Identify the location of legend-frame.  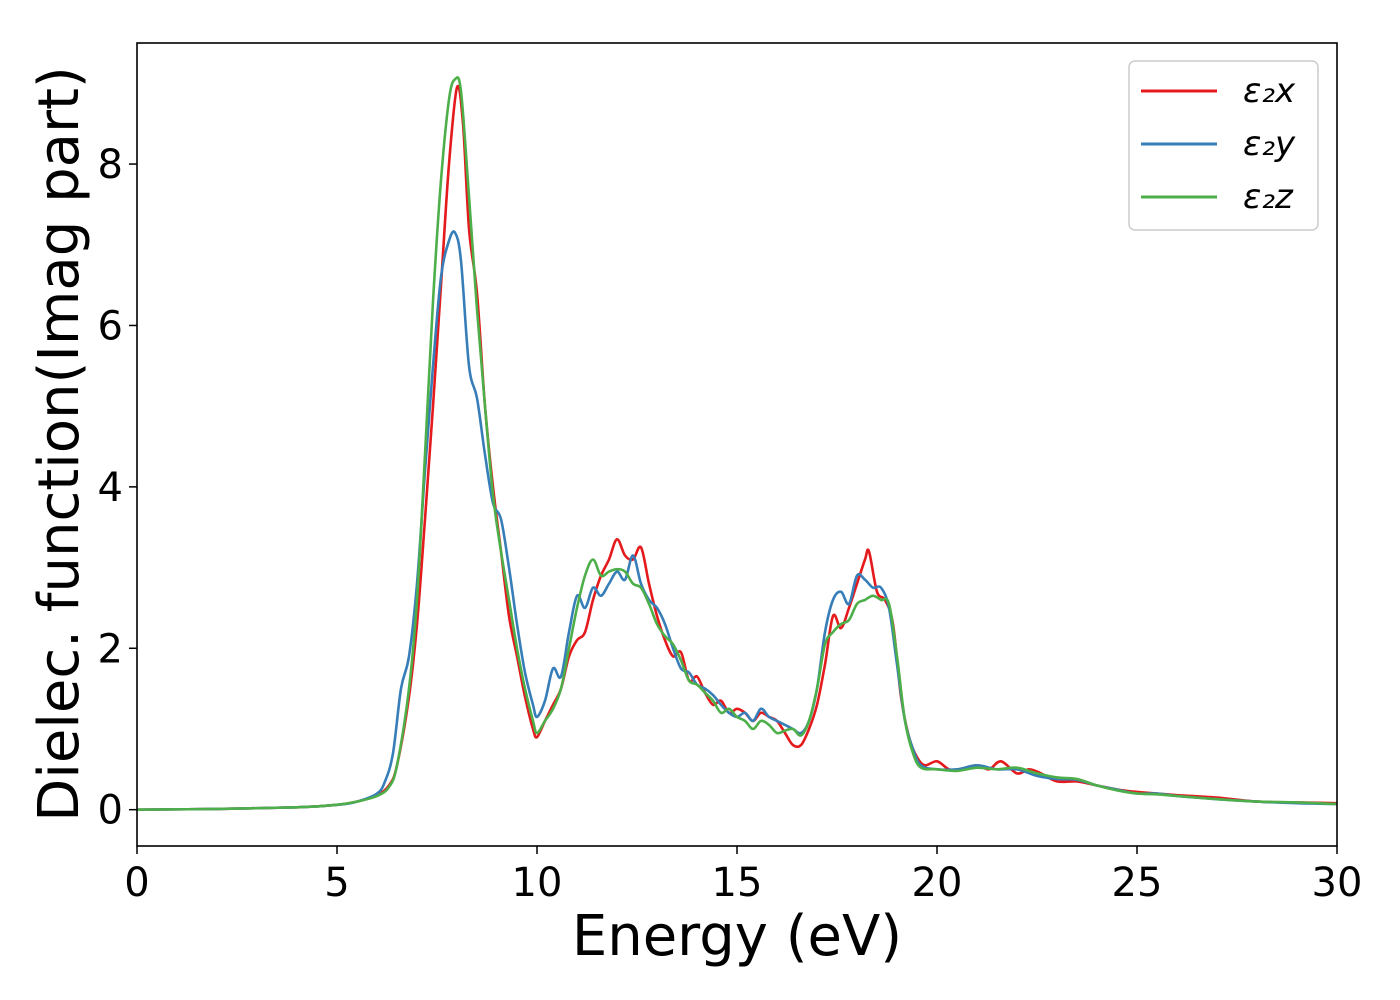
(1223, 145).